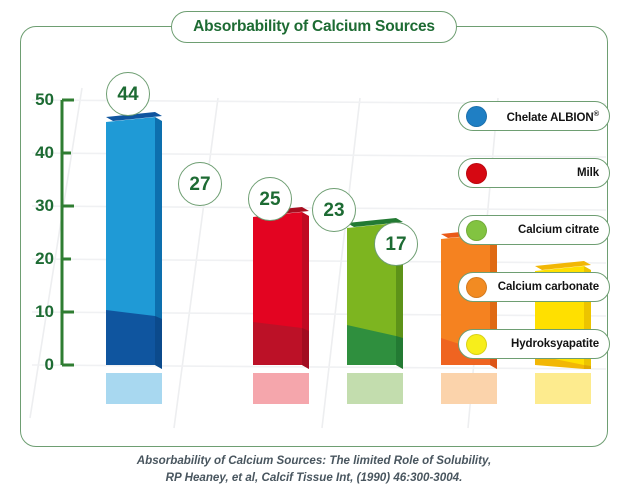 The image size is (628, 500). I want to click on y-tick-50: 50, so click(44, 99).